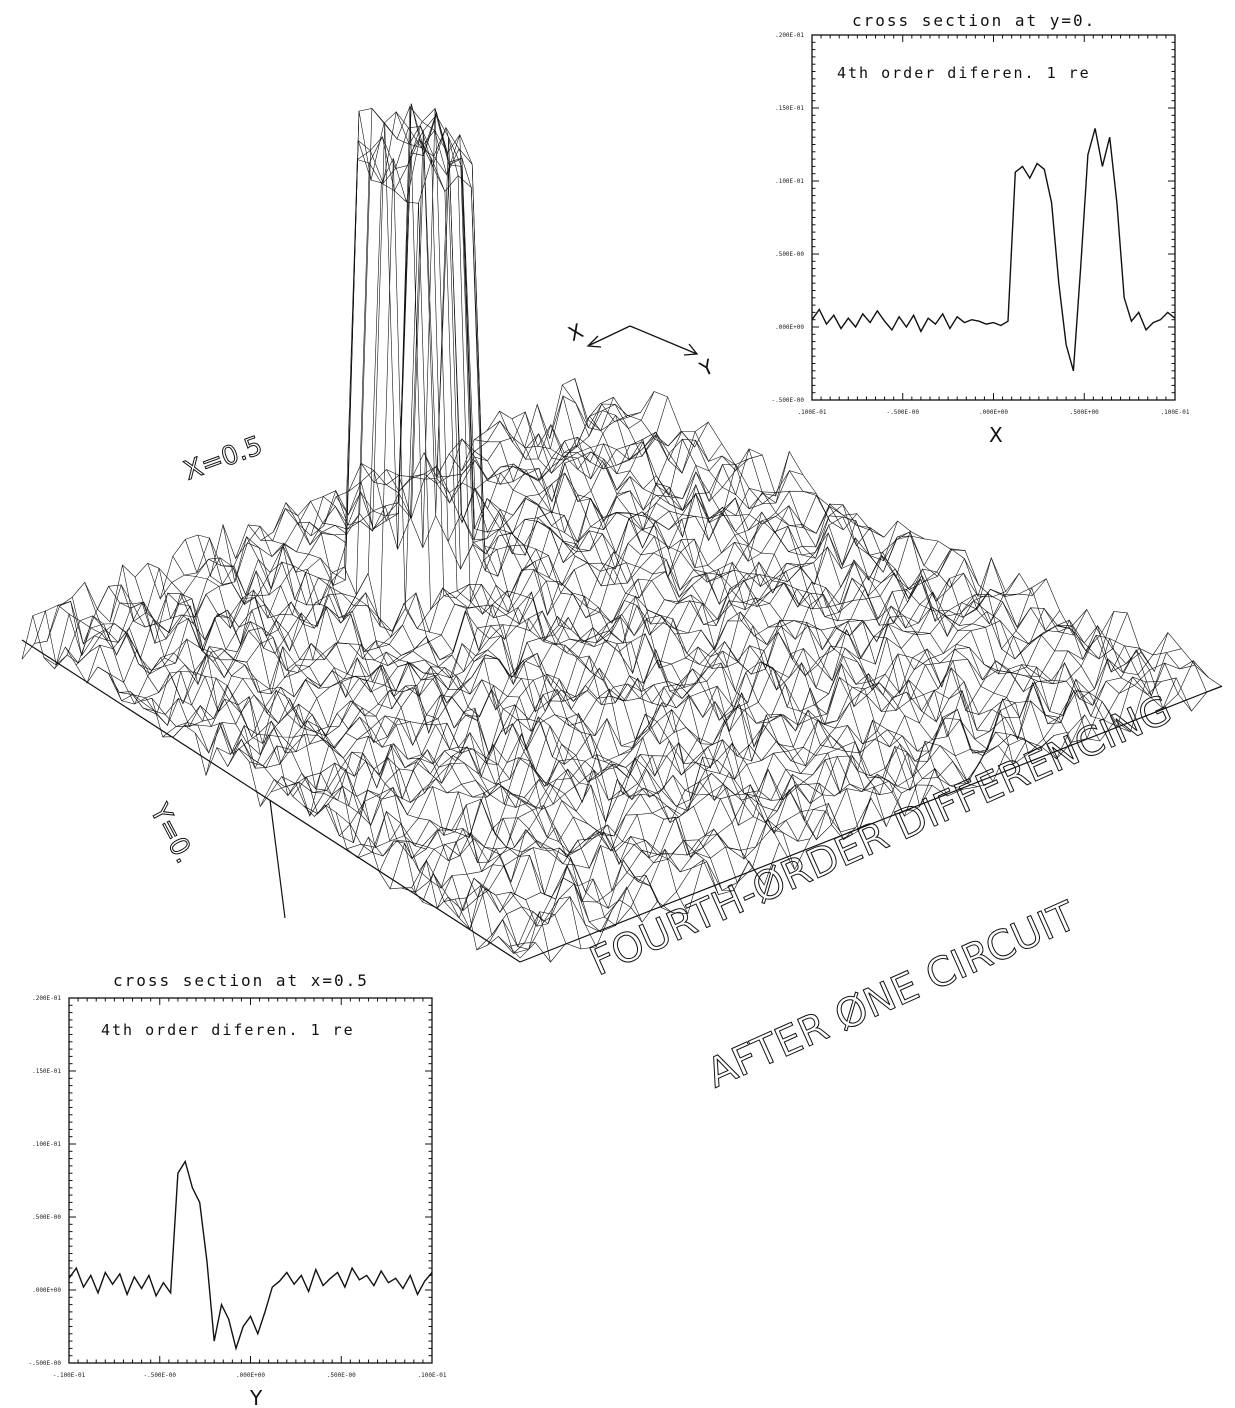 Image resolution: width=1235 pixels, height=1408 pixels. What do you see at coordinates (594, 341) in the screenshot?
I see `x-arrowhead` at bounding box center [594, 341].